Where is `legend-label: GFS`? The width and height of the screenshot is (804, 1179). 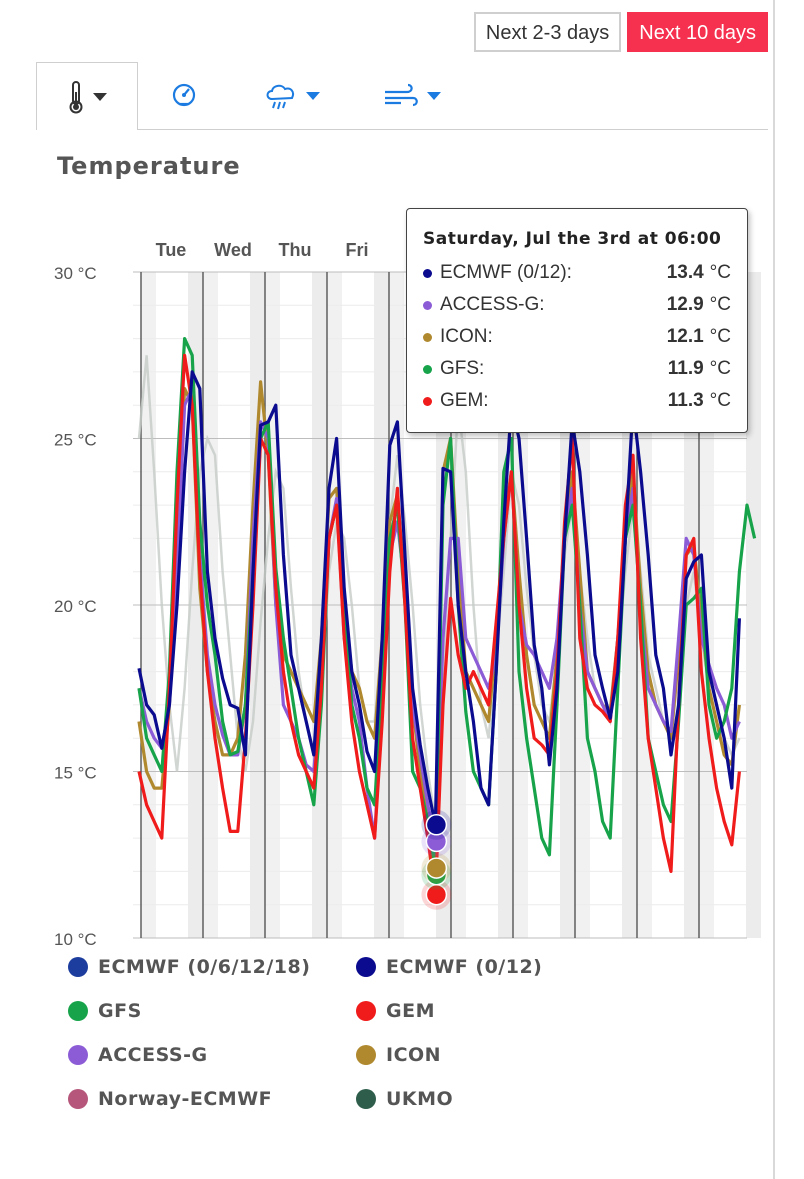 legend-label: GFS is located at coordinates (120, 1011).